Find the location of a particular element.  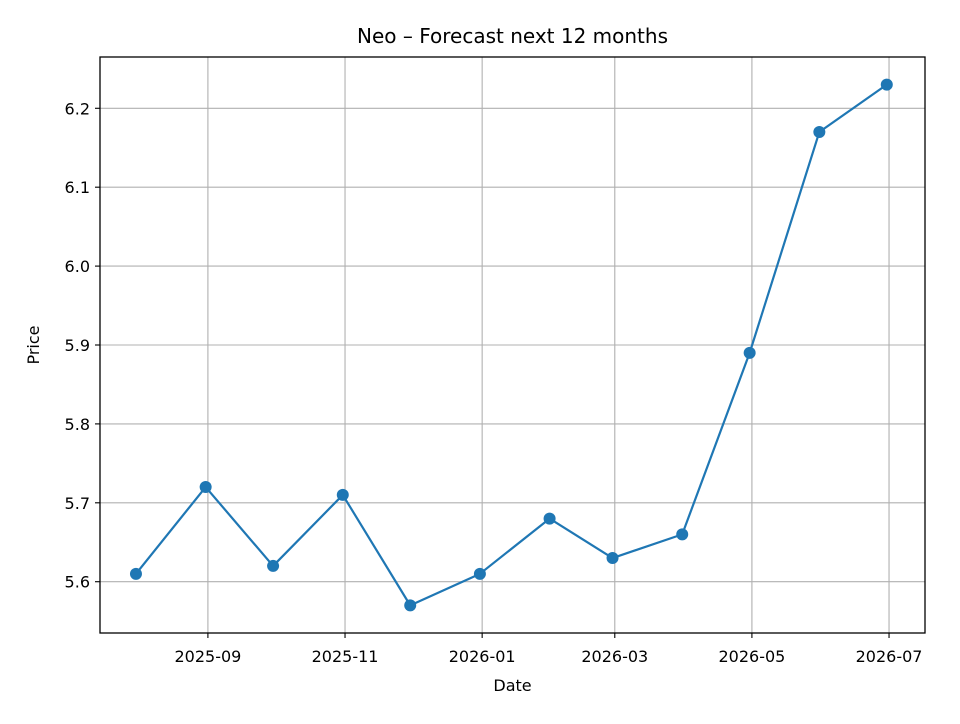

chart-title: Neo – Forecast next 12 months is located at coordinates (512, 36).